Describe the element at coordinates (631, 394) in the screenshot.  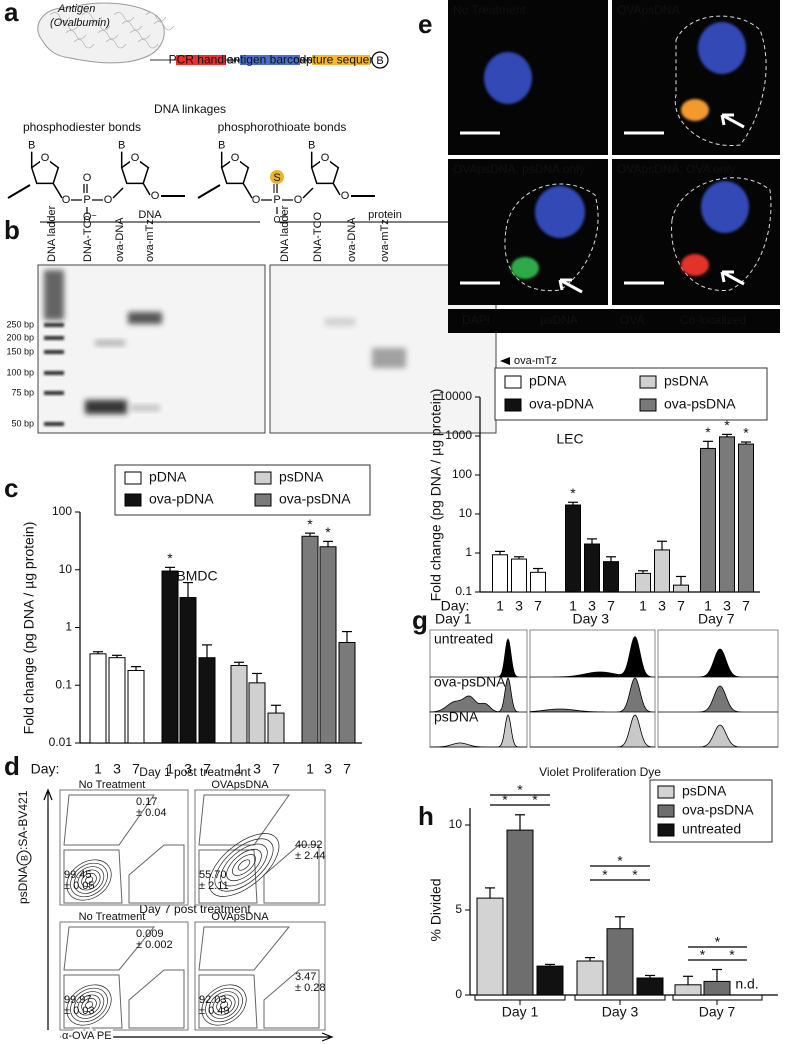
I see `legend-box` at that location.